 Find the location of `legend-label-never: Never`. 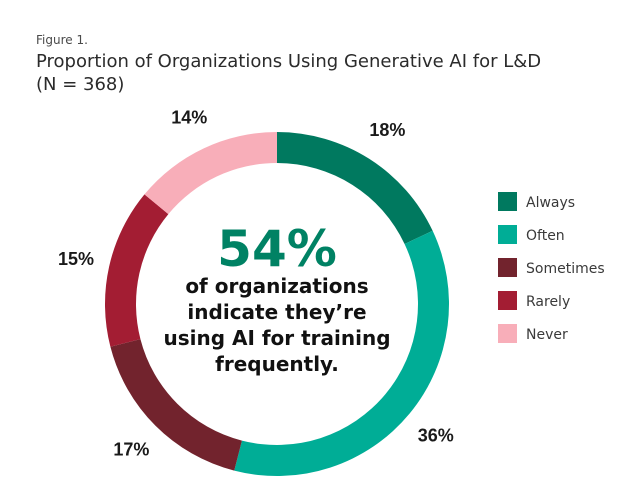

legend-label-never: Never is located at coordinates (547, 335).